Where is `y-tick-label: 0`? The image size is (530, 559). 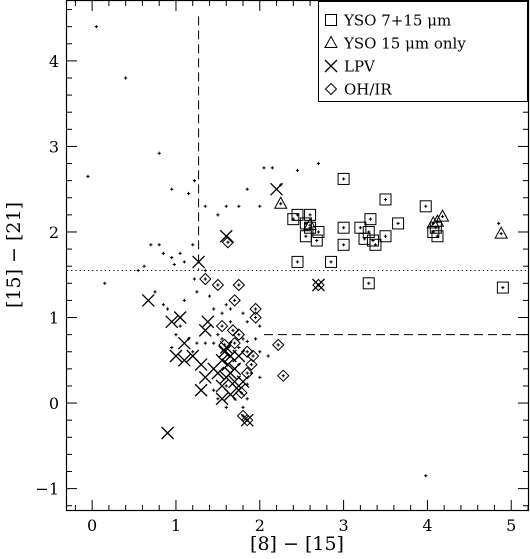 y-tick-label: 0 is located at coordinates (54, 403).